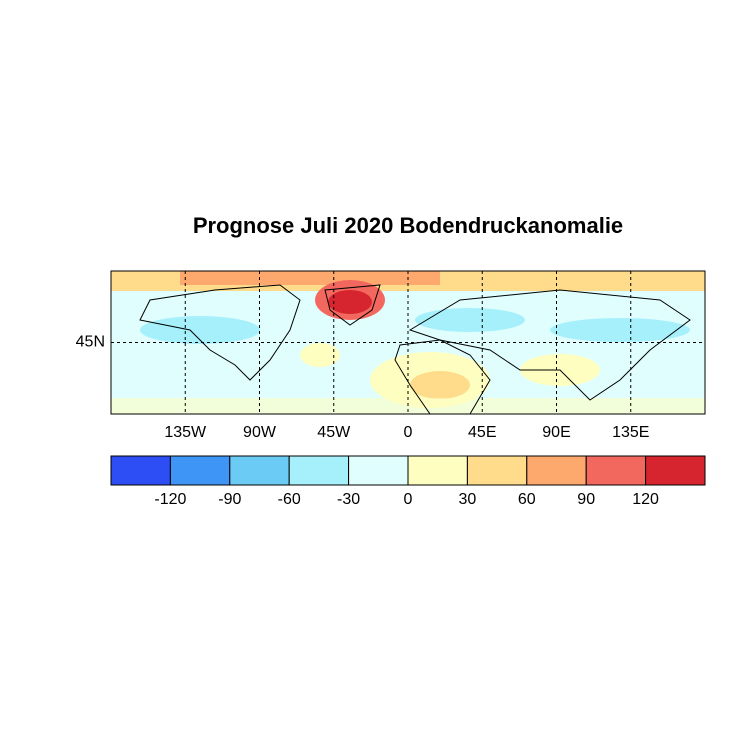  What do you see at coordinates (289, 499) in the screenshot?
I see `colorbar-label: -60` at bounding box center [289, 499].